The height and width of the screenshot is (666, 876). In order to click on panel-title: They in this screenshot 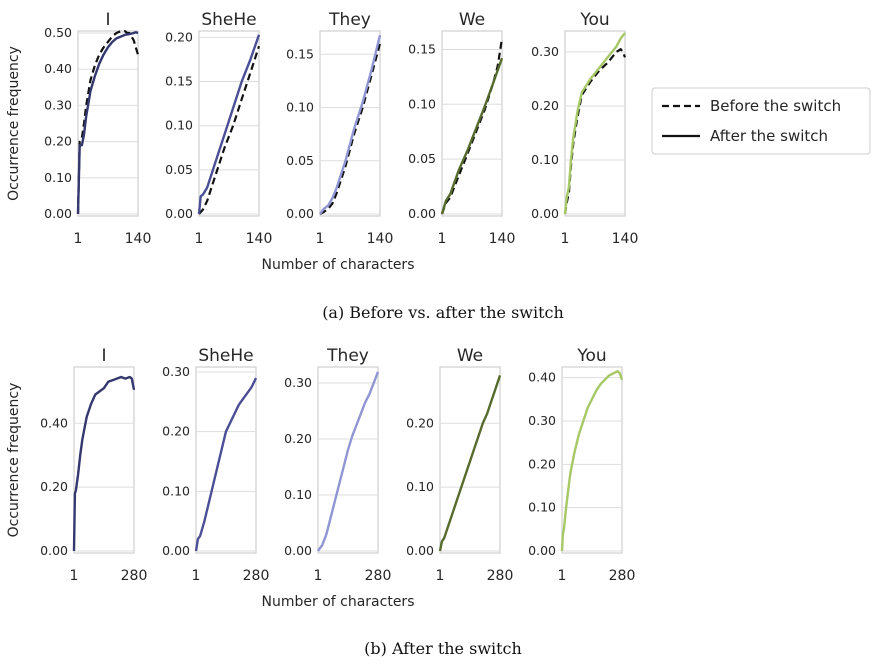, I will do `click(347, 356)`.